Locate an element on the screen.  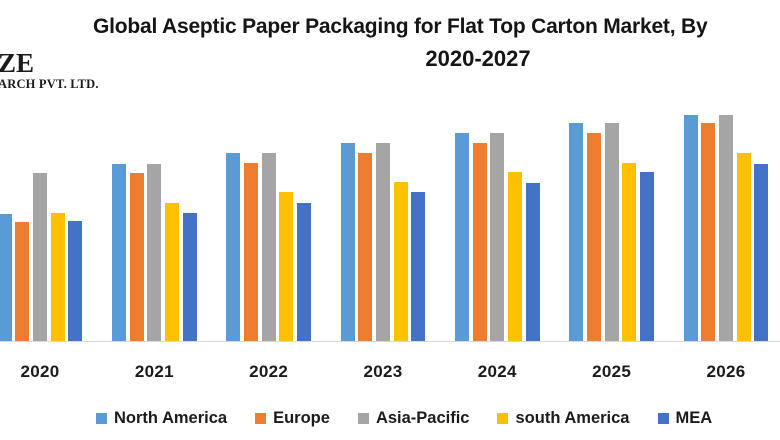
logo-text-fragment: ZE is located at coordinates (17, 63).